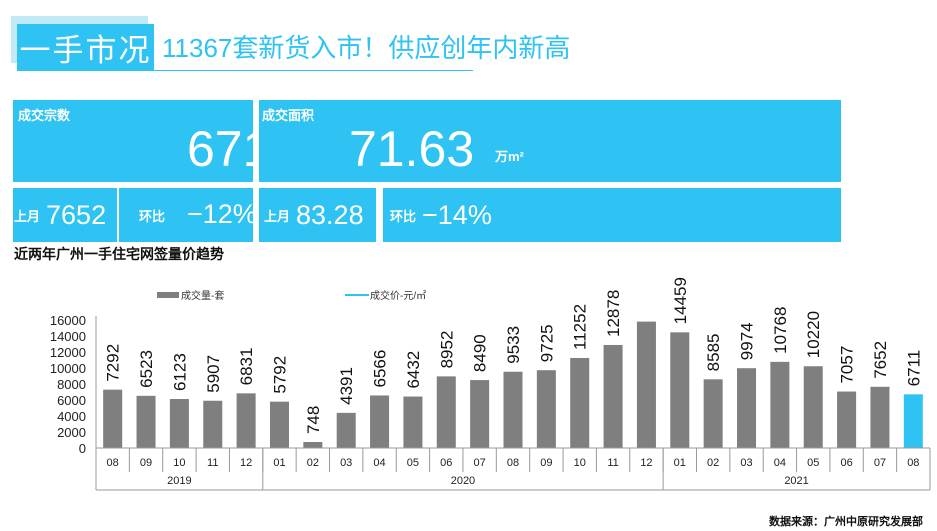  I want to click on bar-data-label: 7292, so click(113, 363).